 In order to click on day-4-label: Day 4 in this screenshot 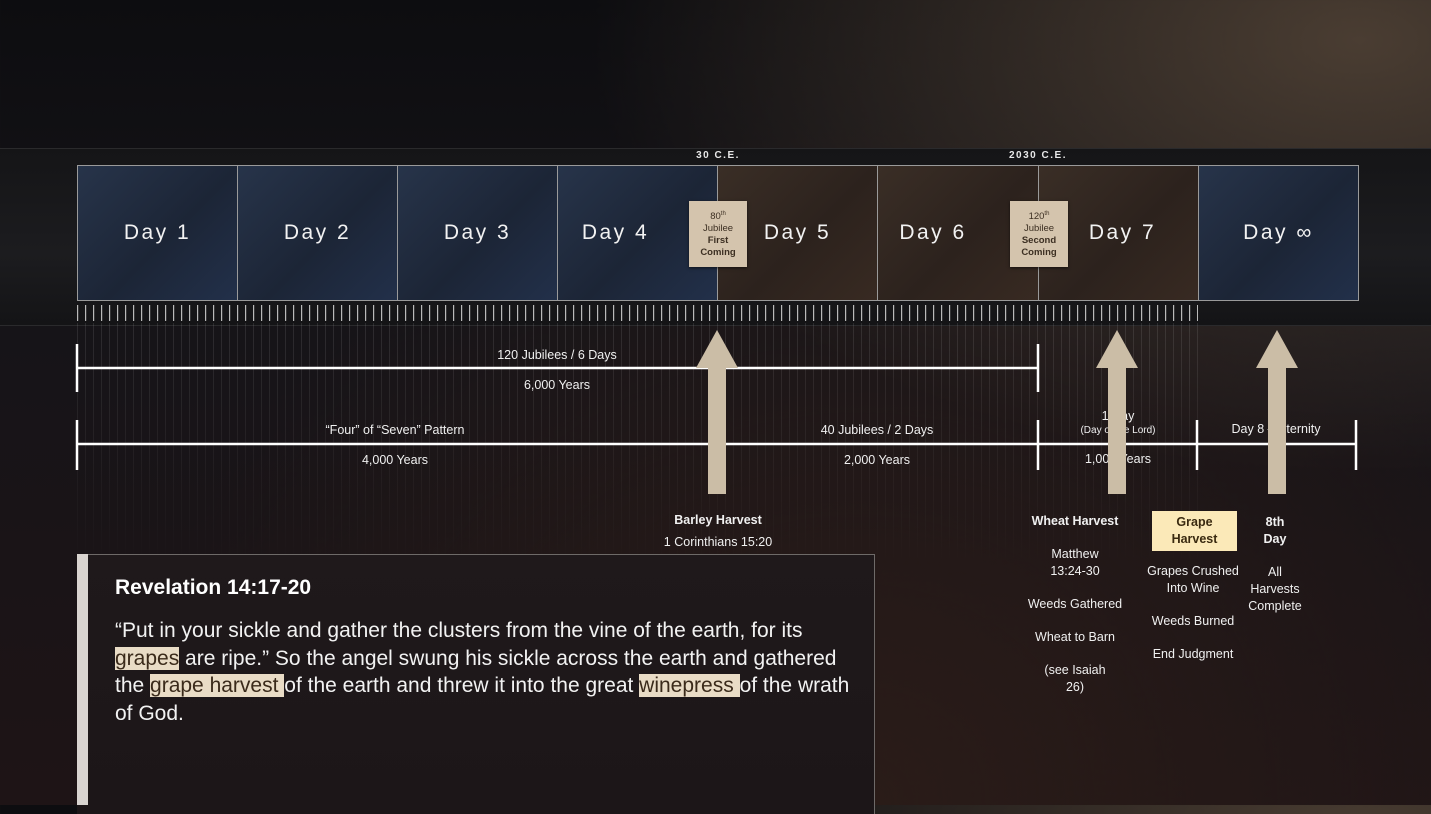, I will do `click(615, 232)`.